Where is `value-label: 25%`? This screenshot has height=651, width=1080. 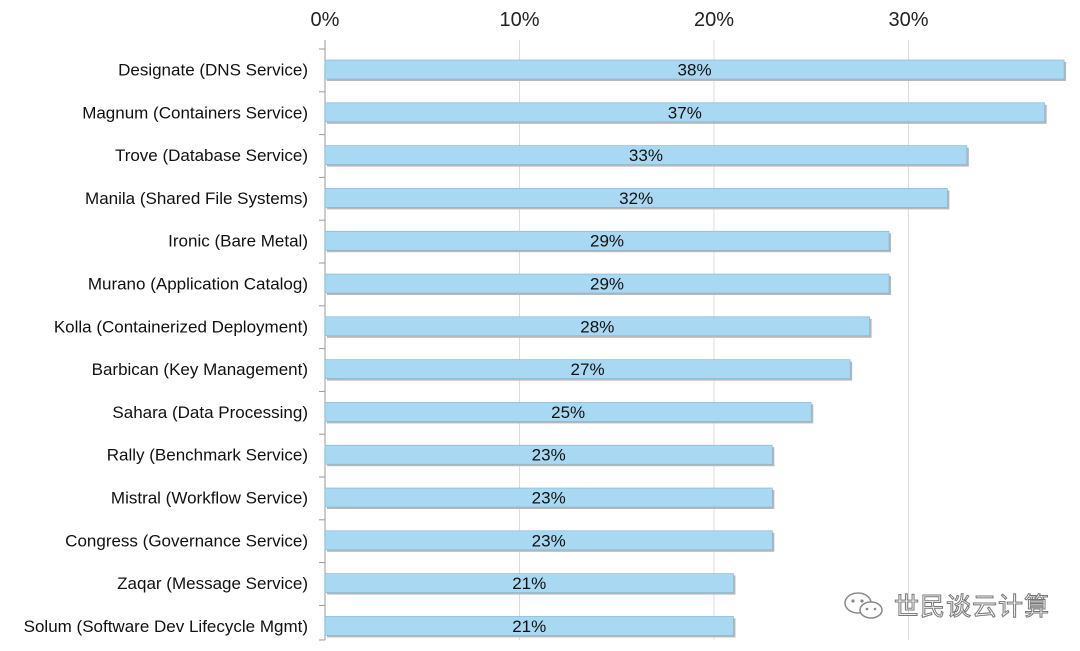
value-label: 25% is located at coordinates (568, 412).